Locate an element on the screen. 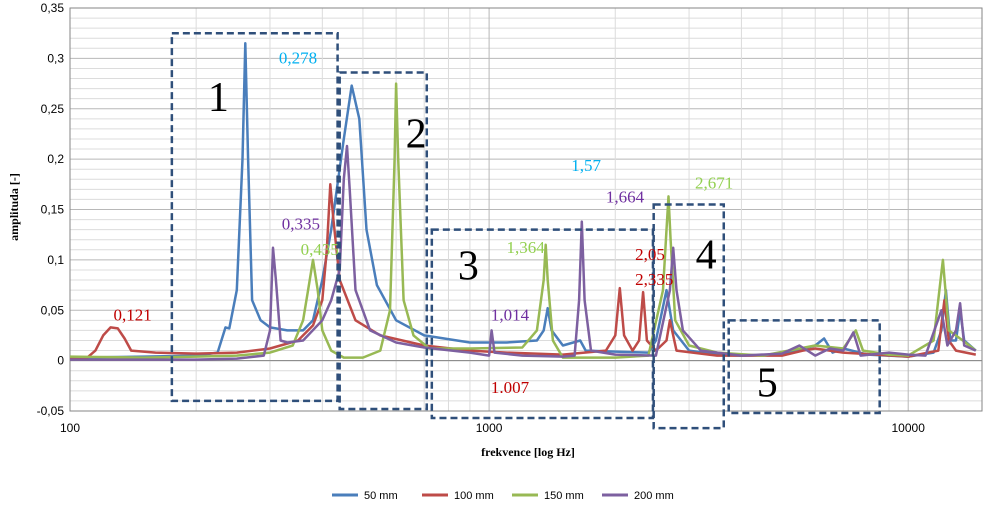 Image resolution: width=997 pixels, height=507 pixels. x-axis-ticks: 100 1000 10000 is located at coordinates (492, 428).